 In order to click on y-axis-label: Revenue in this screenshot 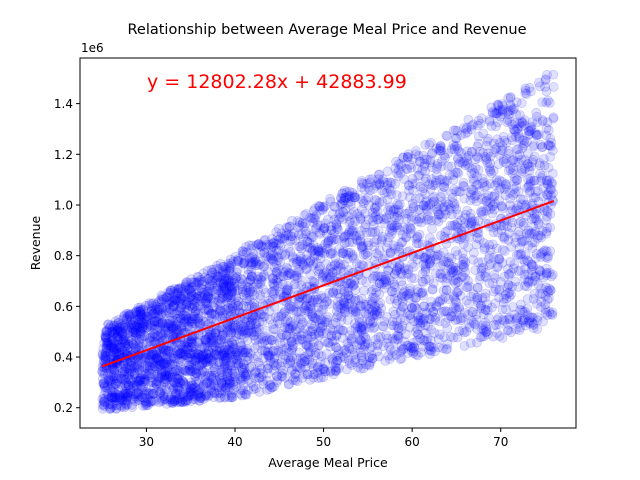, I will do `click(35, 242)`.